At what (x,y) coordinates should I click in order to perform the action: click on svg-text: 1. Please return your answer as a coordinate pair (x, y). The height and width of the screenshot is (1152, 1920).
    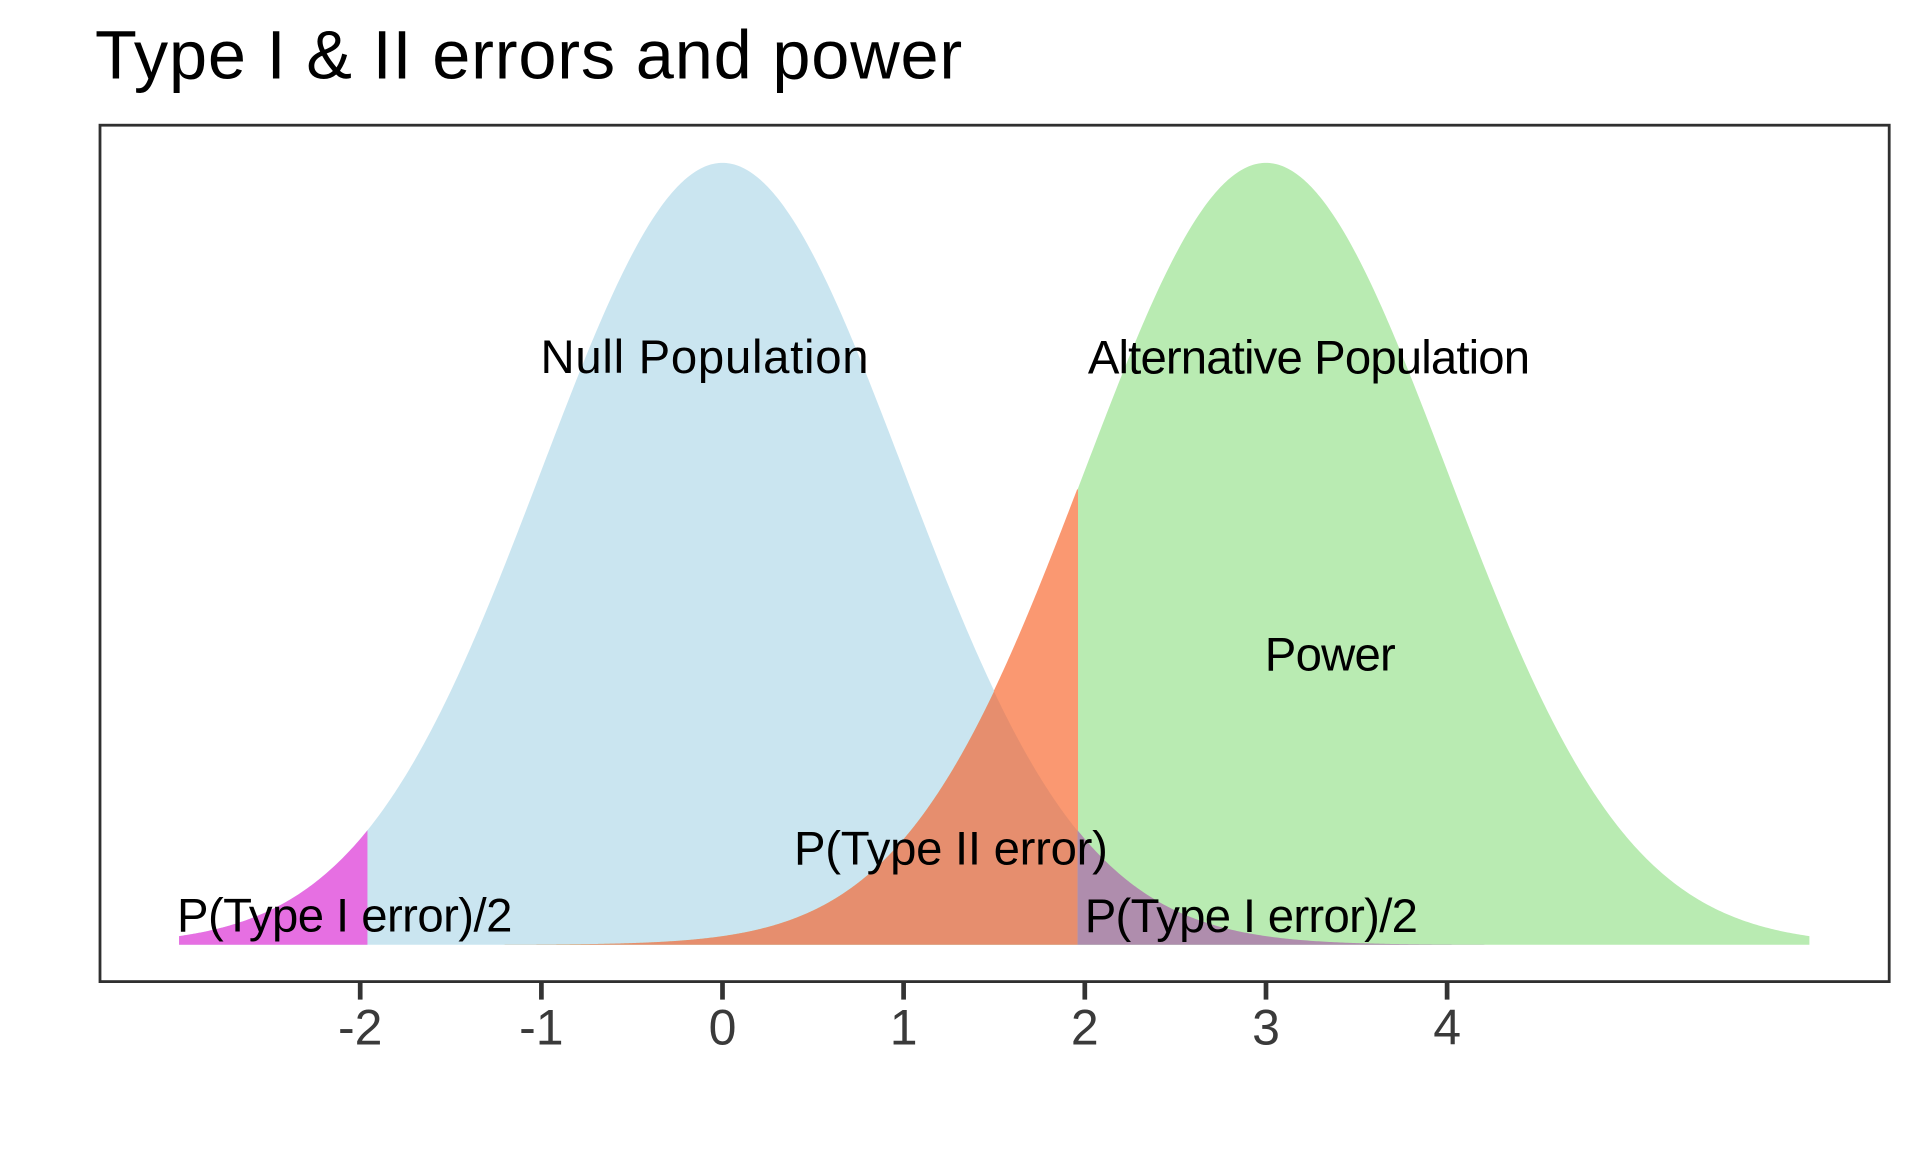
    Looking at the image, I should click on (904, 1028).